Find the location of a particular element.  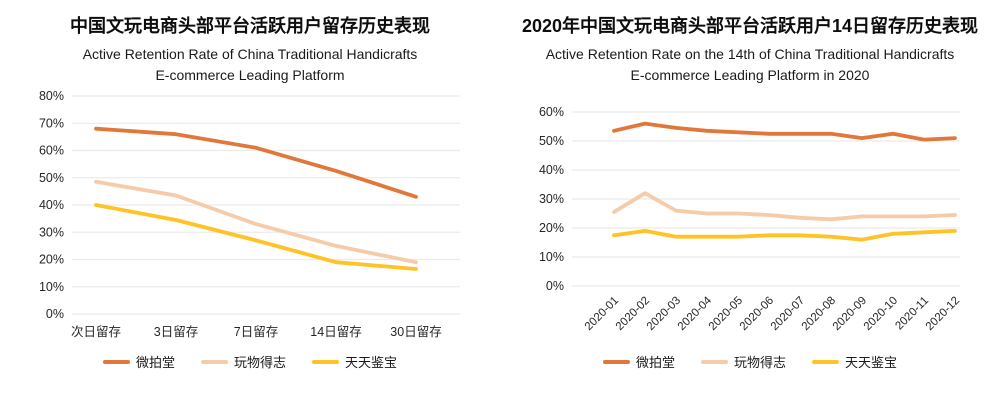

right-chart-title: 2020年中国文玩电商头部平台活跃用户14日留存历史表现 is located at coordinates (750, 26).